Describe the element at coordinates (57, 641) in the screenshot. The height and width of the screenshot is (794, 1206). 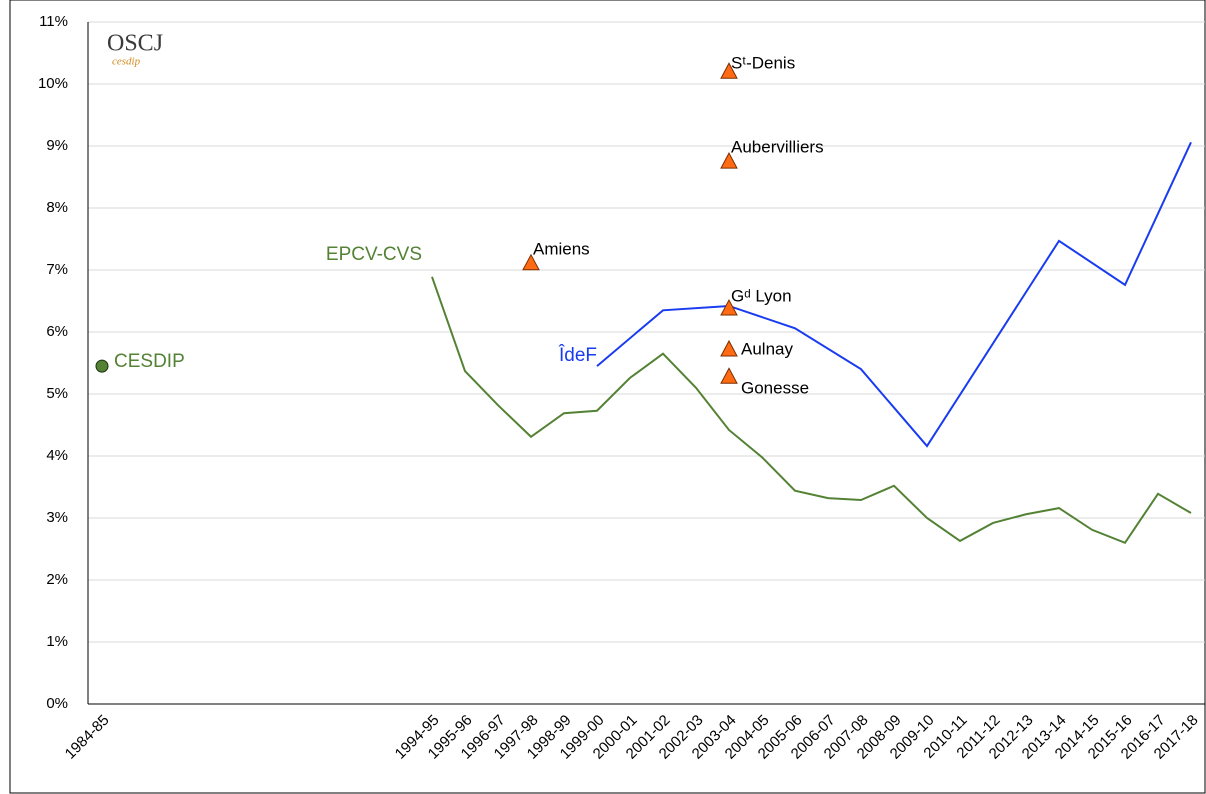
I see `y-tick-label: 1%` at that location.